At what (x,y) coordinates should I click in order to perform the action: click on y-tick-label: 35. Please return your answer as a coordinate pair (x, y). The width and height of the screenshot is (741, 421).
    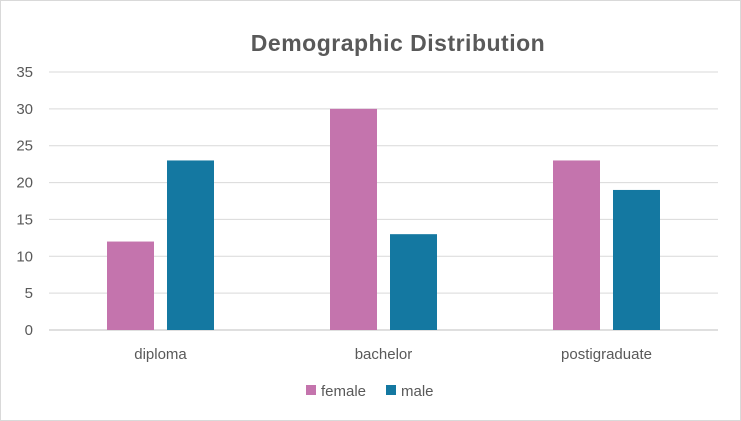
    Looking at the image, I should click on (24, 72).